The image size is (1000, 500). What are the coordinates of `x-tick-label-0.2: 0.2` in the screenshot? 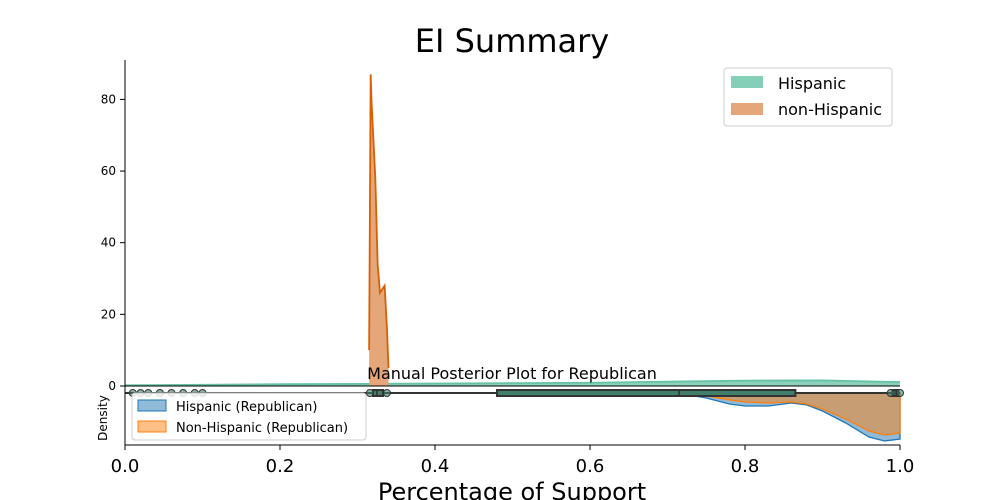 It's located at (280, 466).